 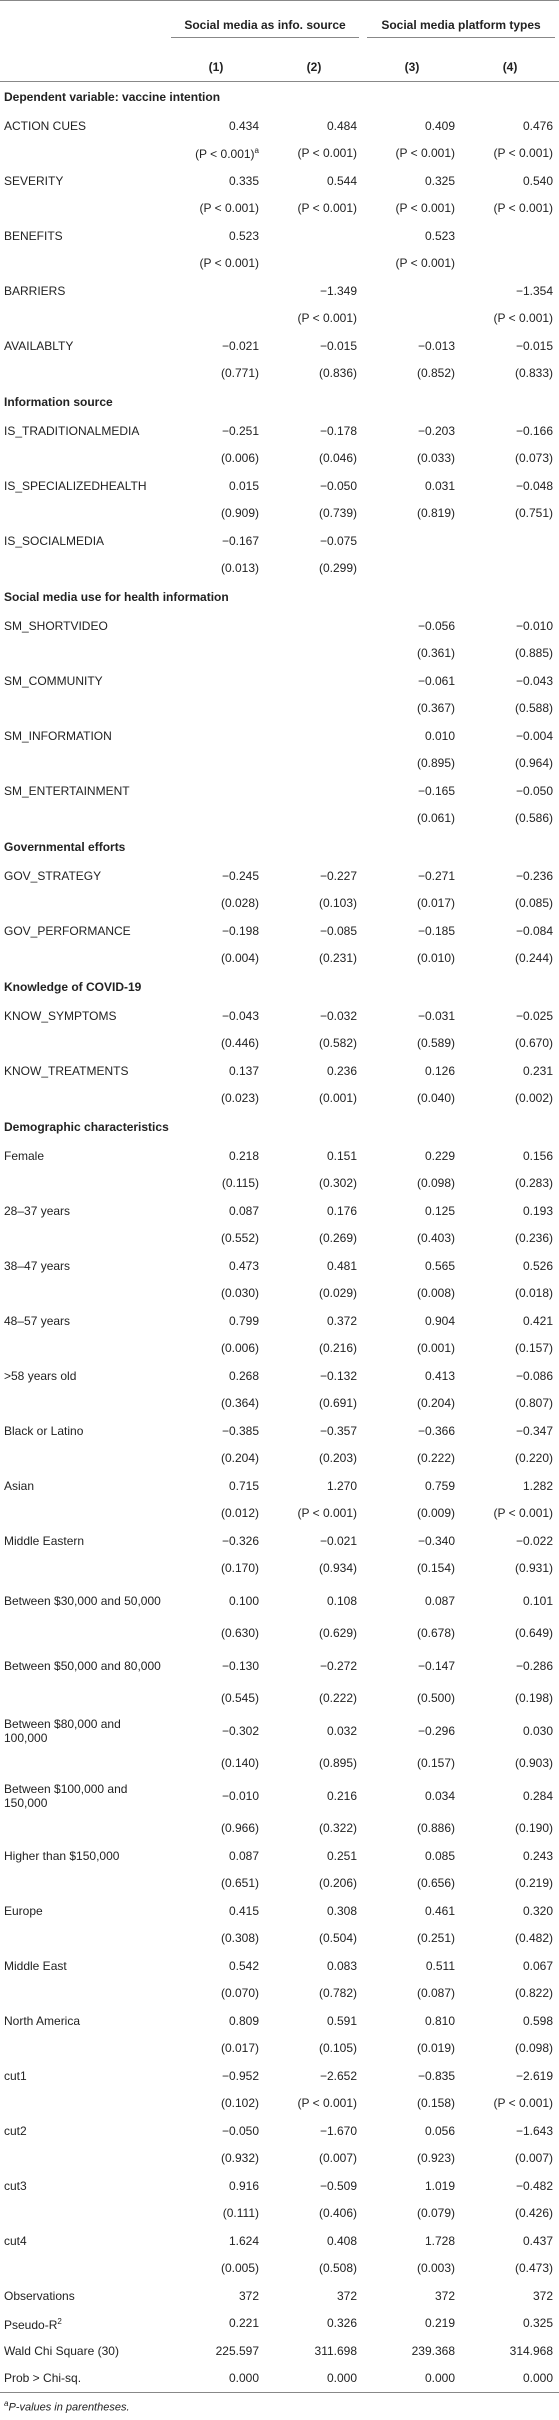 I want to click on p-cell: (0.771), so click(x=216, y=374).